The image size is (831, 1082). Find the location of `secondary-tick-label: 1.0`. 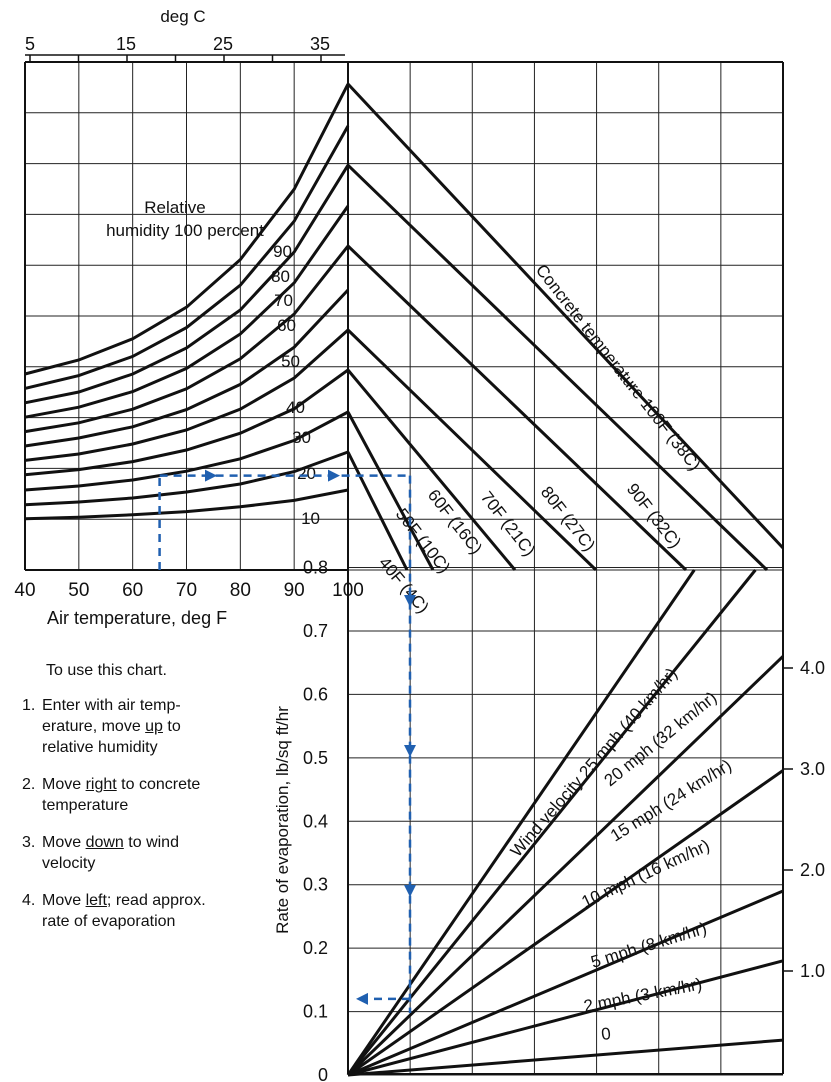

secondary-tick-label: 1.0 is located at coordinates (812, 971).